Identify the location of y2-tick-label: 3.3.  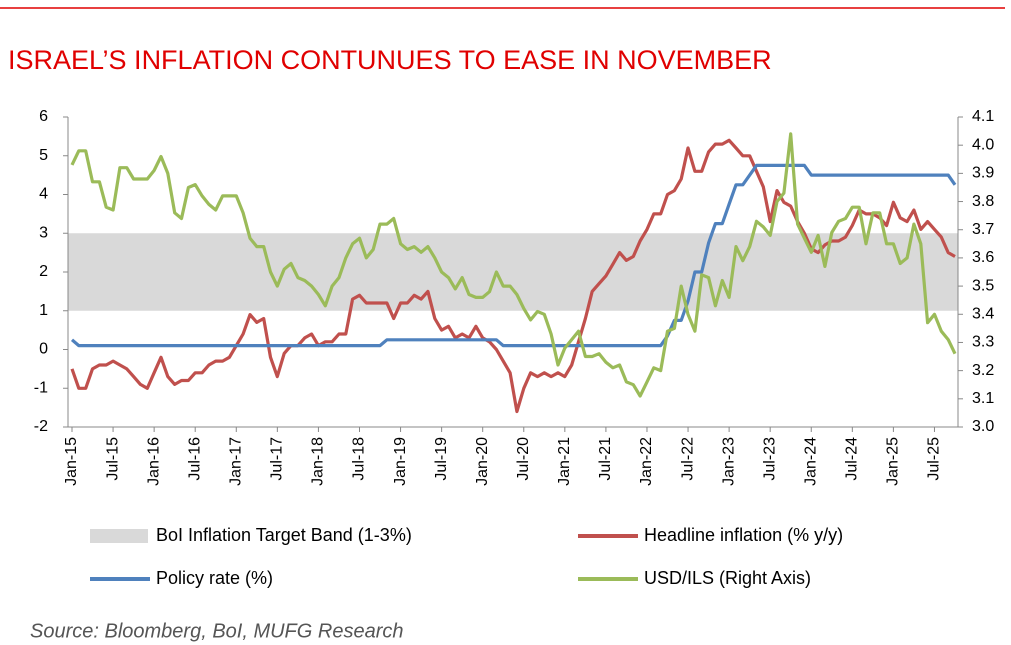
(983, 342).